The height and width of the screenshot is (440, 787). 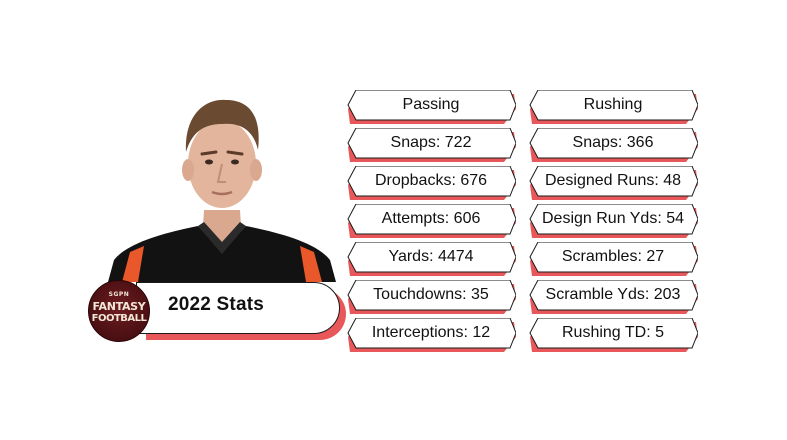 I want to click on rushing-stat-label: Design Run Yds: 54, so click(x=612, y=218).